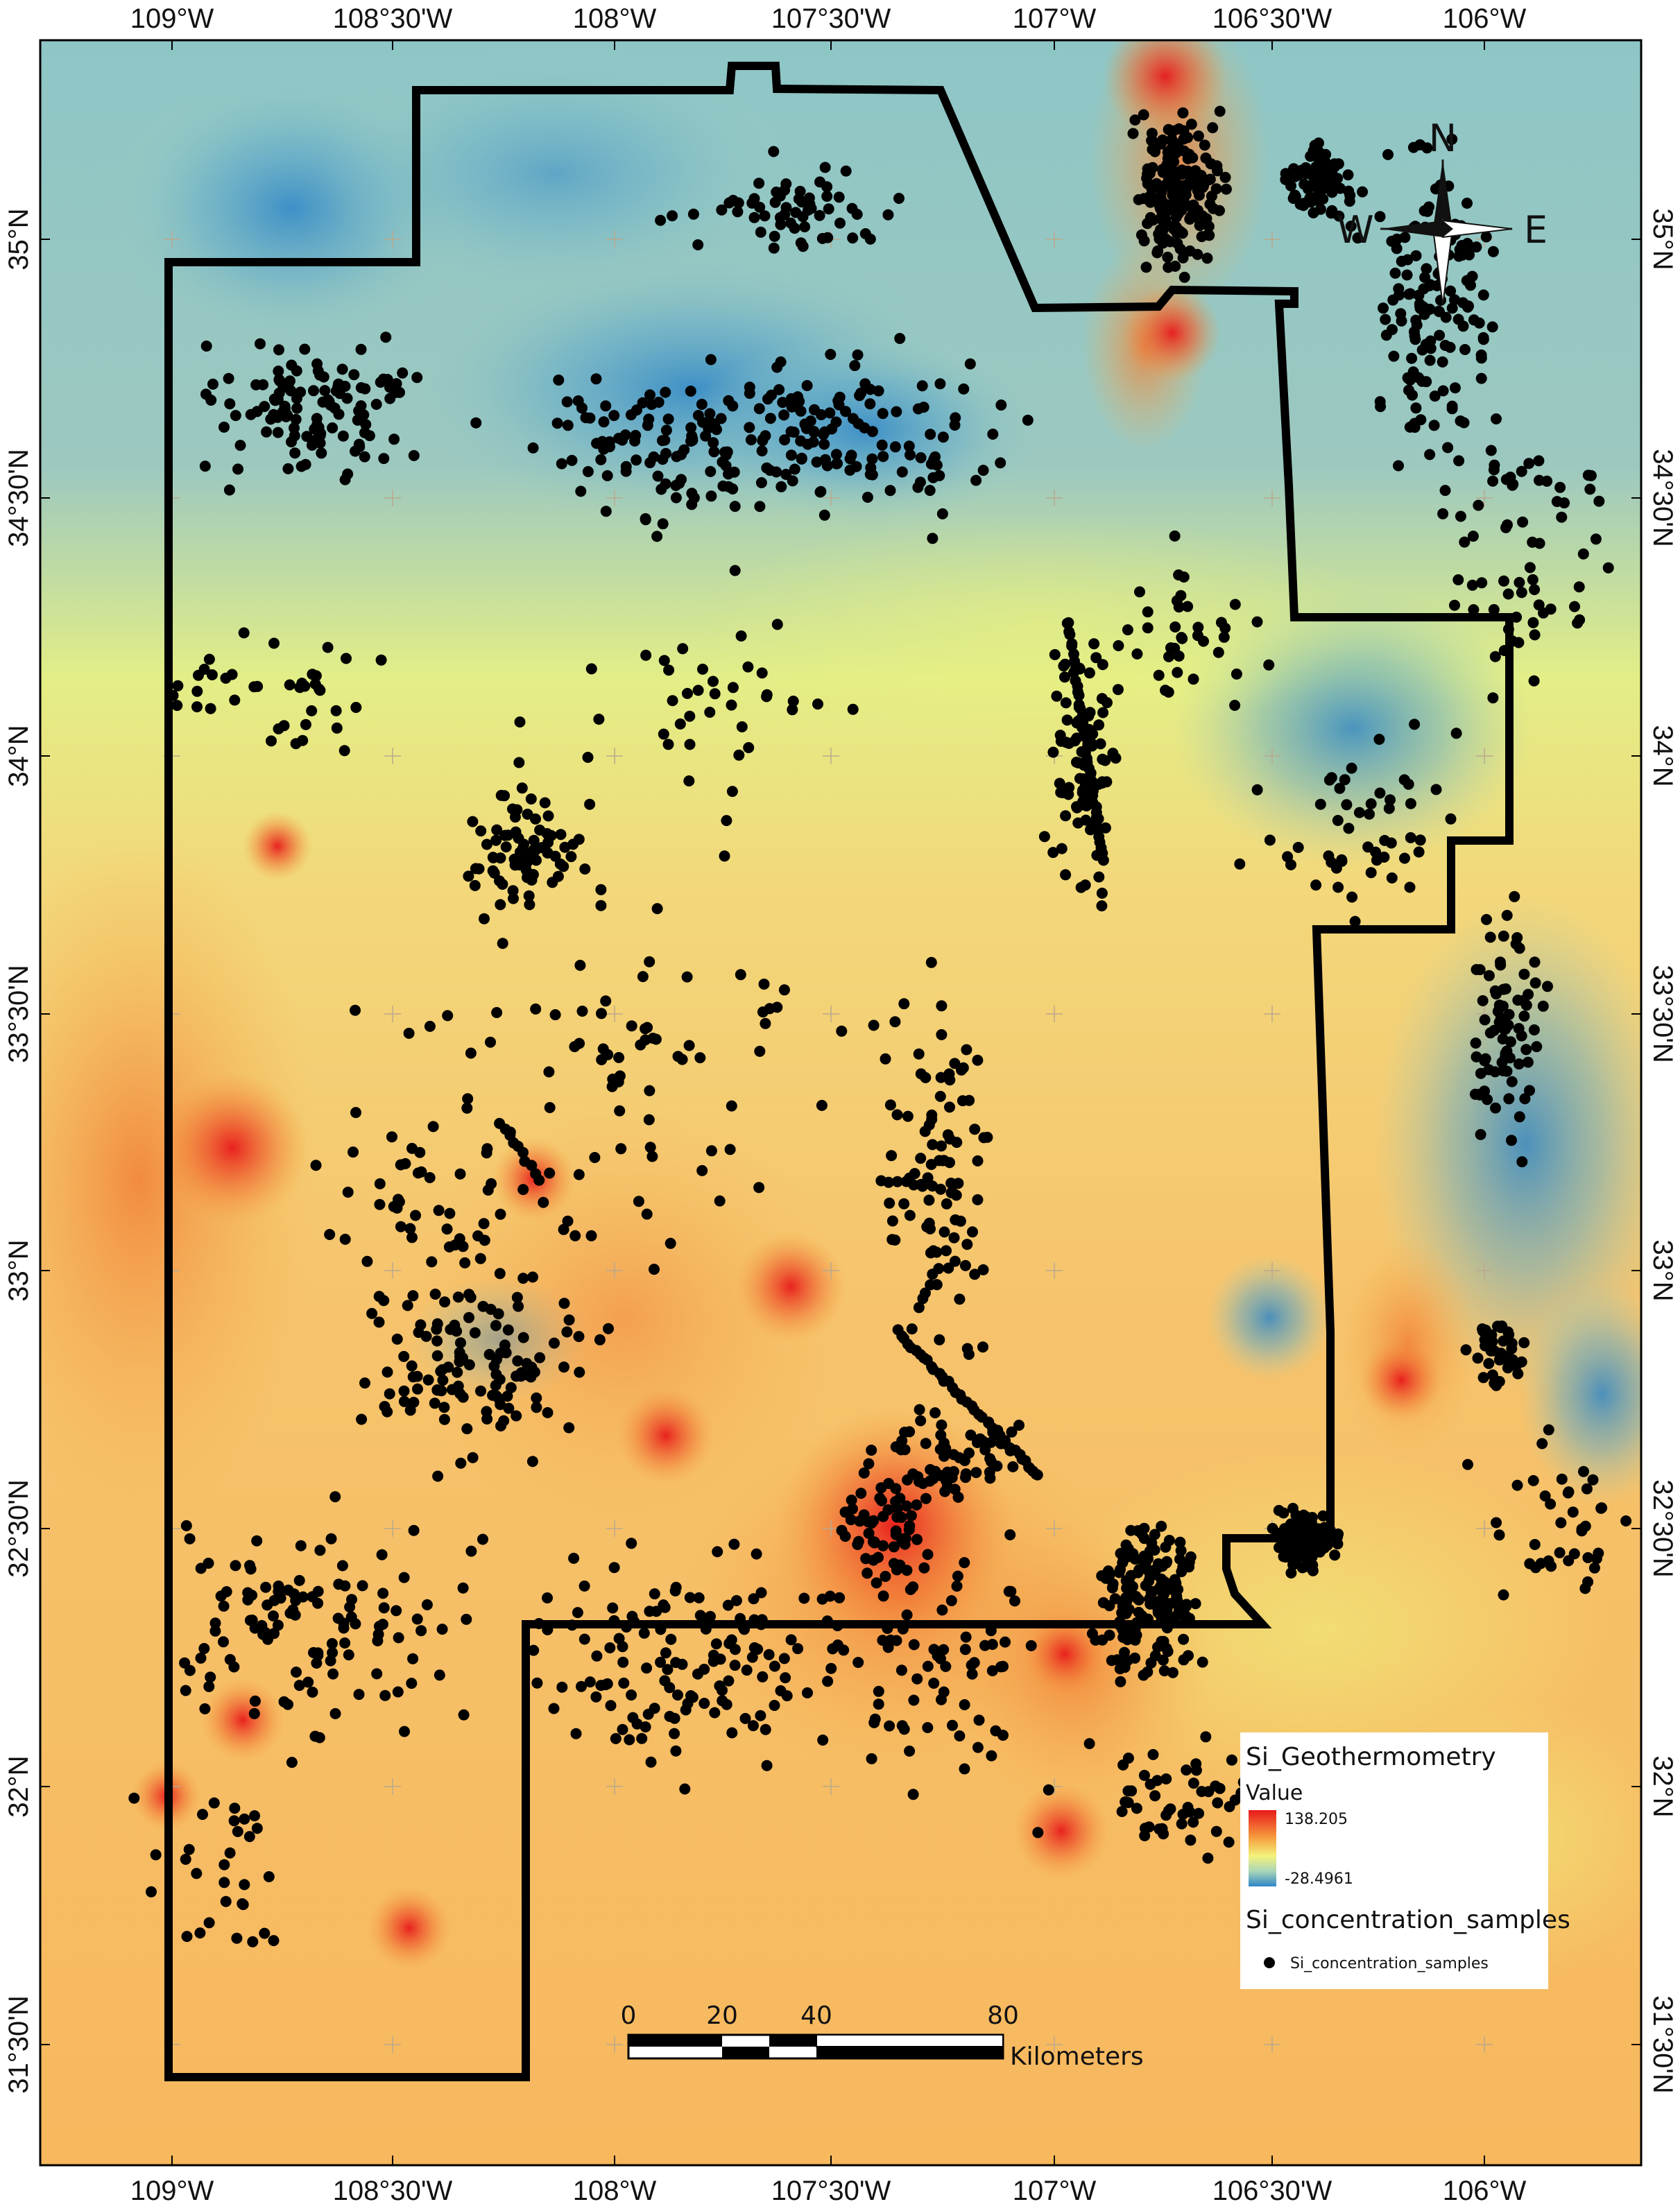 The width and height of the screenshot is (1680, 2211). I want to click on top-lon-label: 108°30'W, so click(393, 19).